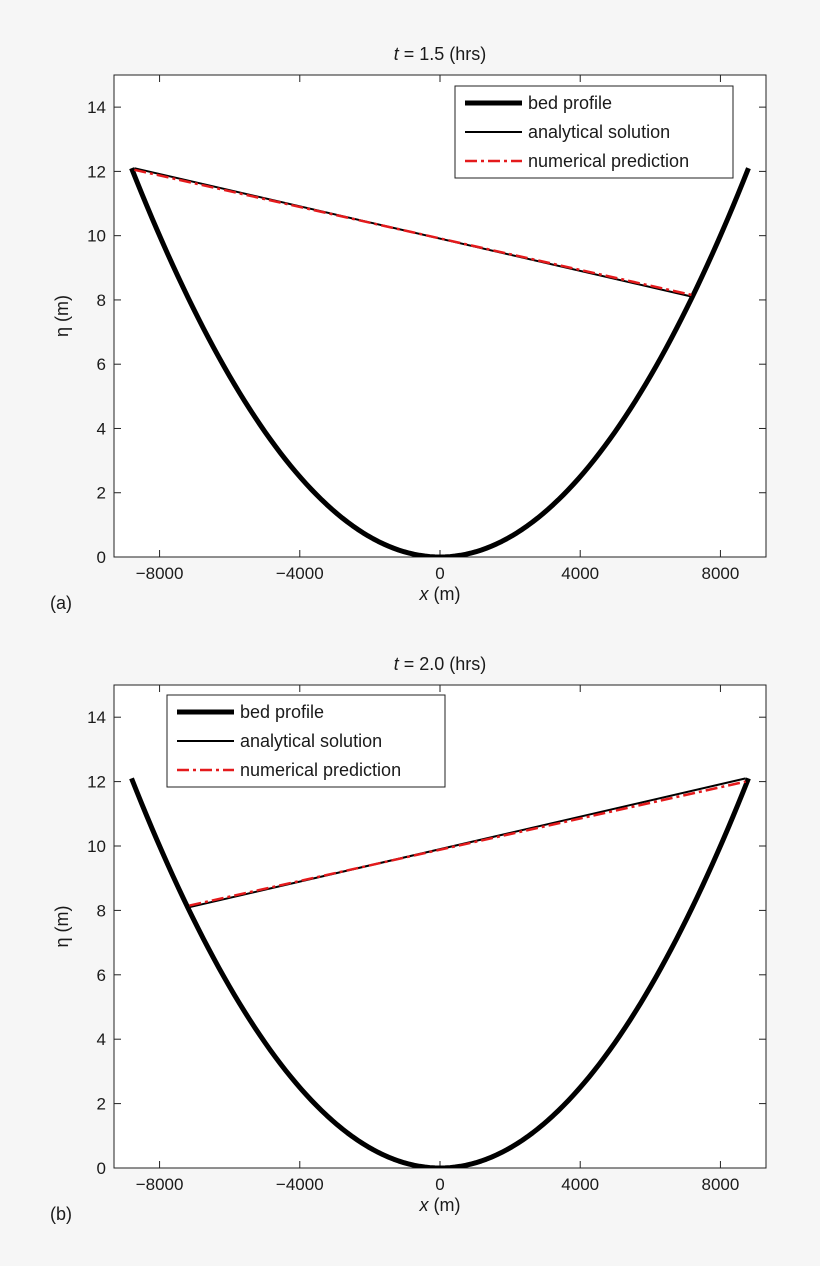 This screenshot has width=820, height=1266. I want to click on chart-title: t = 2.0 (hrs), so click(440, 664).